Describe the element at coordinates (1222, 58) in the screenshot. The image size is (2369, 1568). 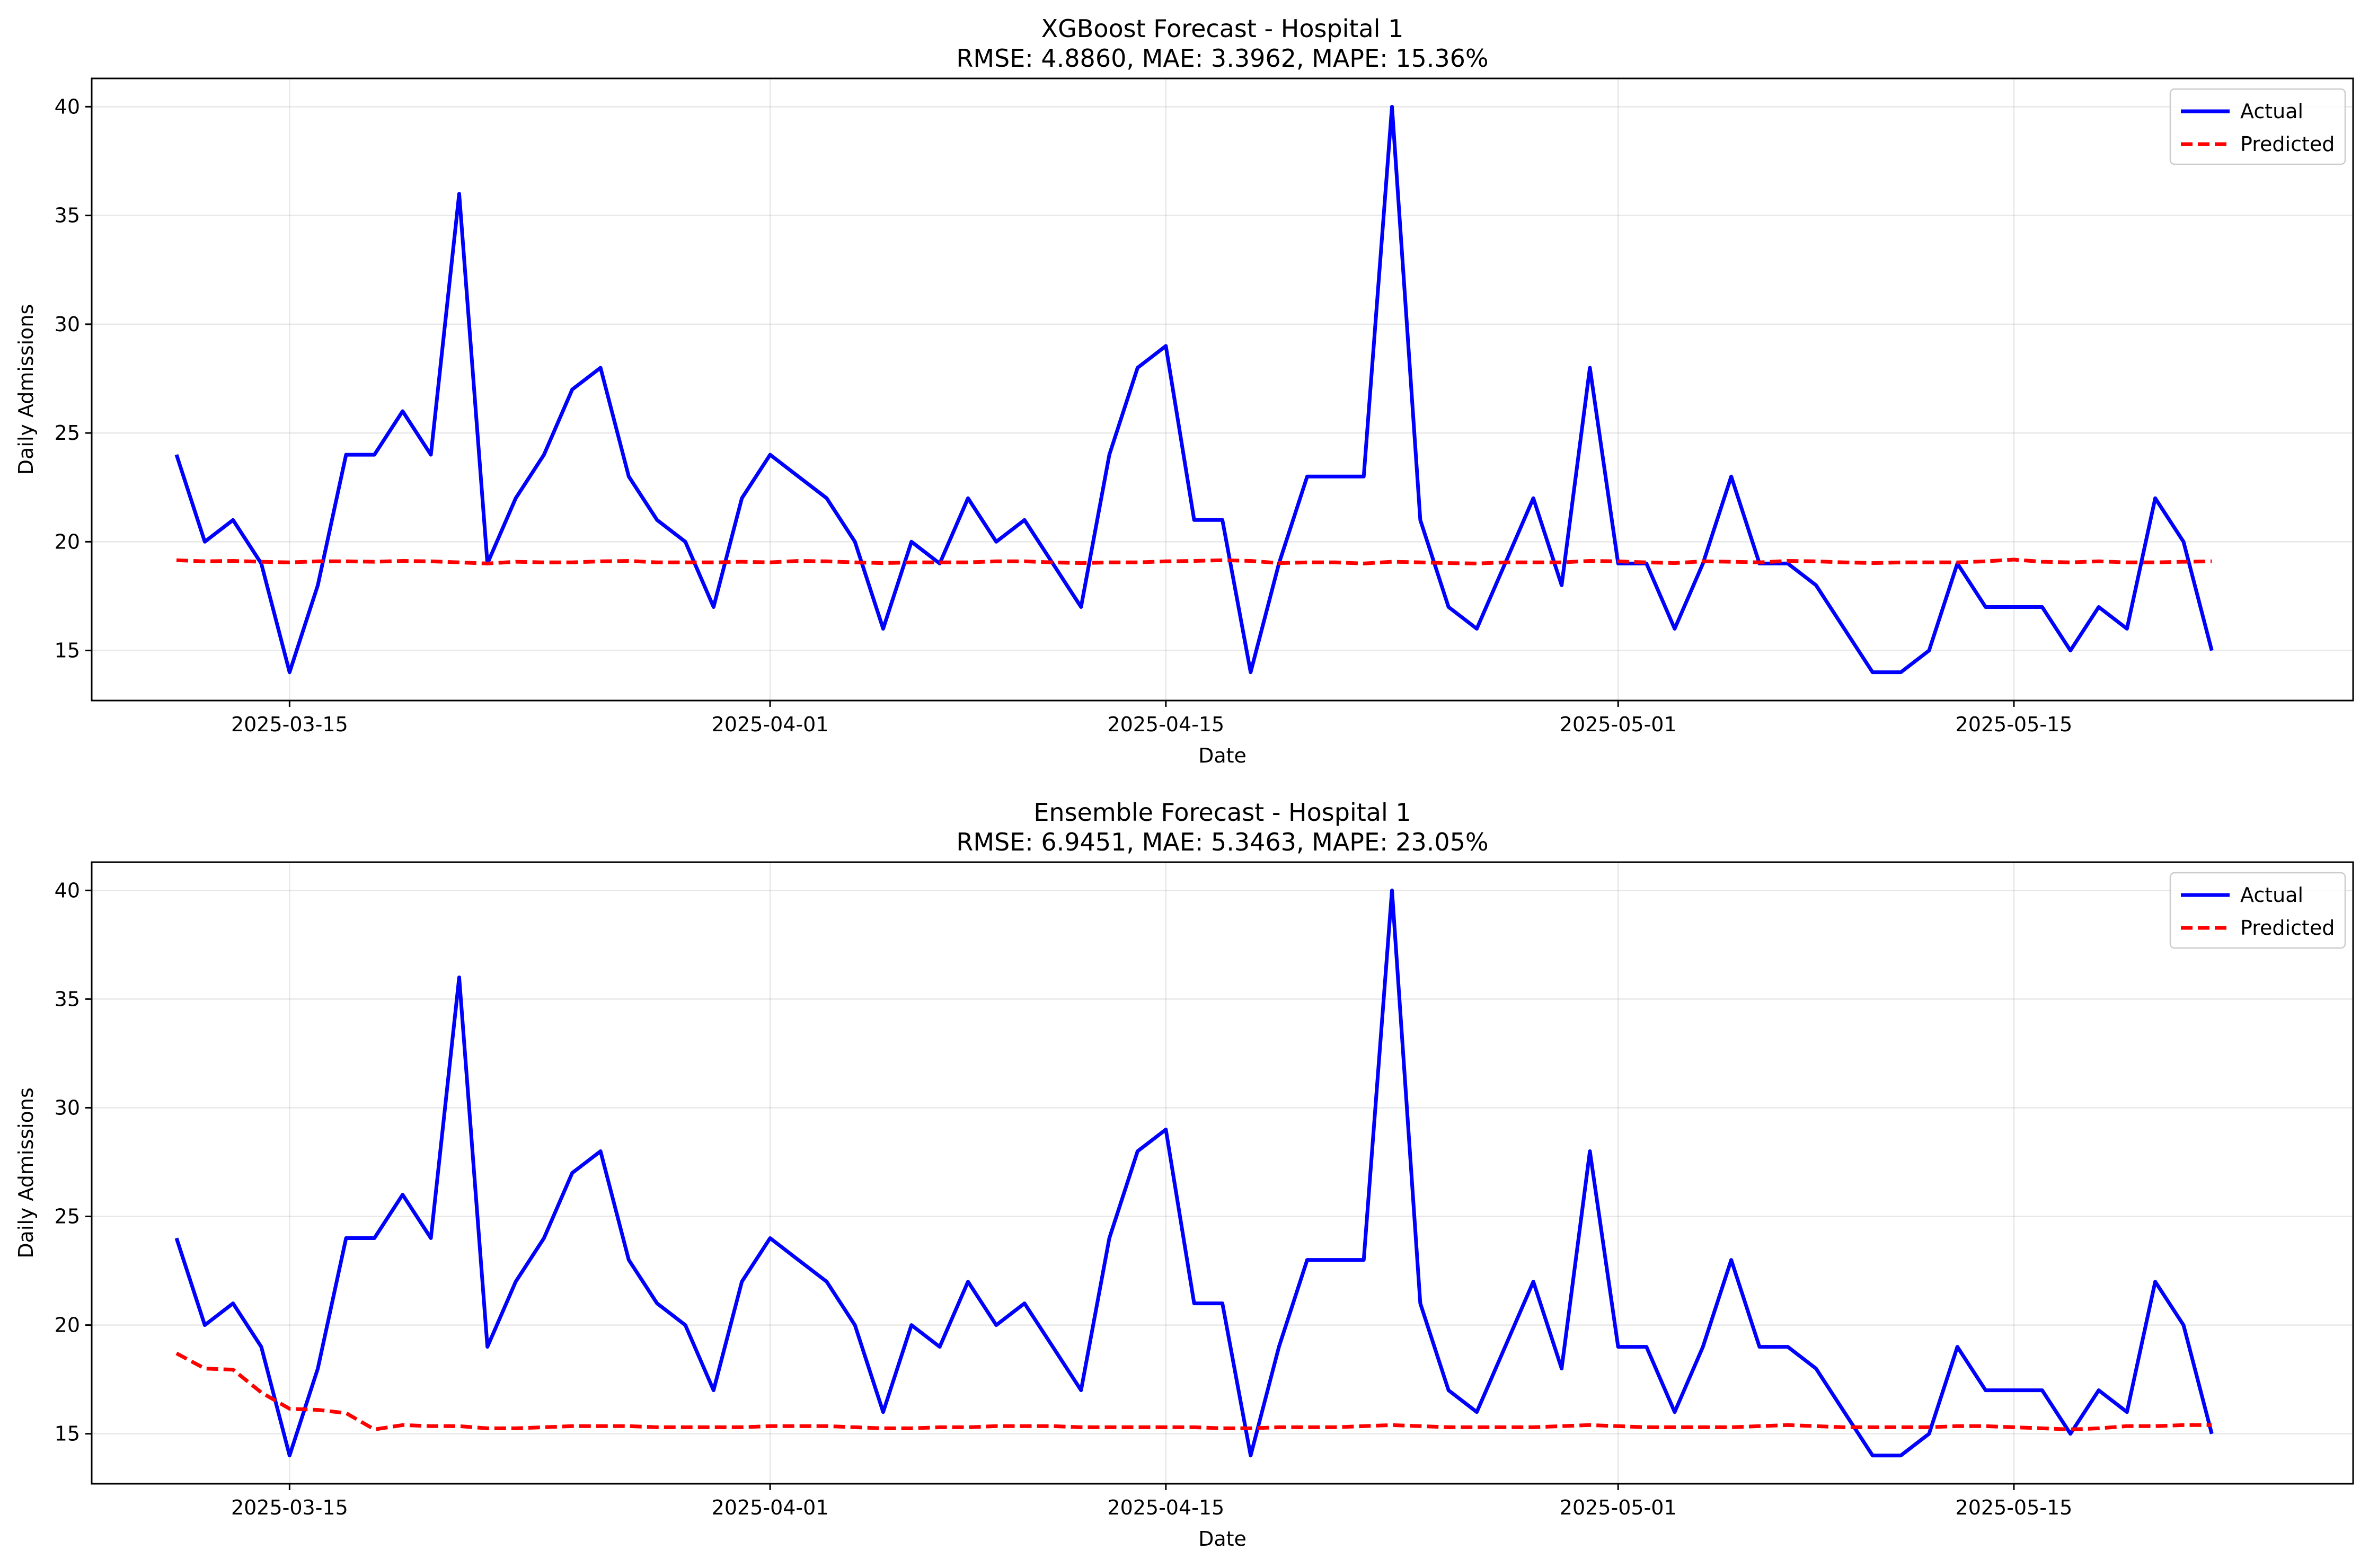
I see `chart-subtitle: RMSE: 4.8860, MAE: 3.3962, MAPE: 15.36%` at that location.